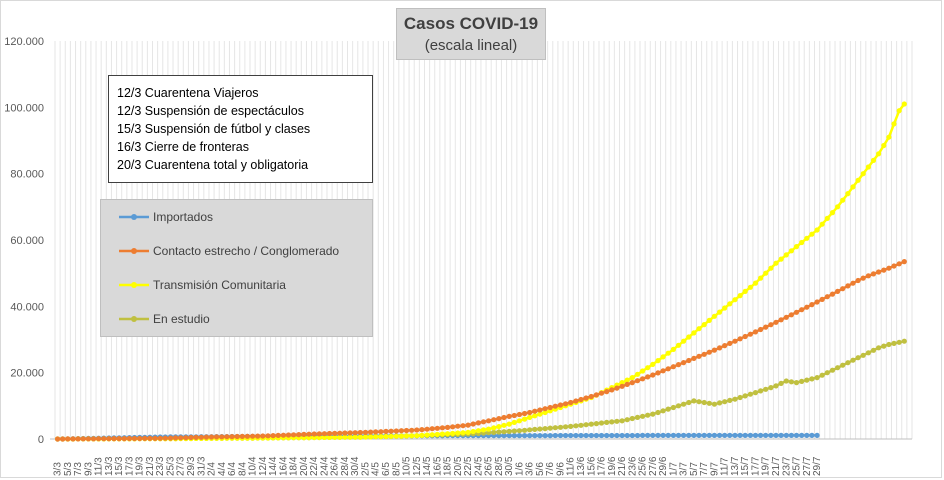 The height and width of the screenshot is (480, 944). I want to click on y-tick-label: 60.000, so click(27, 241).